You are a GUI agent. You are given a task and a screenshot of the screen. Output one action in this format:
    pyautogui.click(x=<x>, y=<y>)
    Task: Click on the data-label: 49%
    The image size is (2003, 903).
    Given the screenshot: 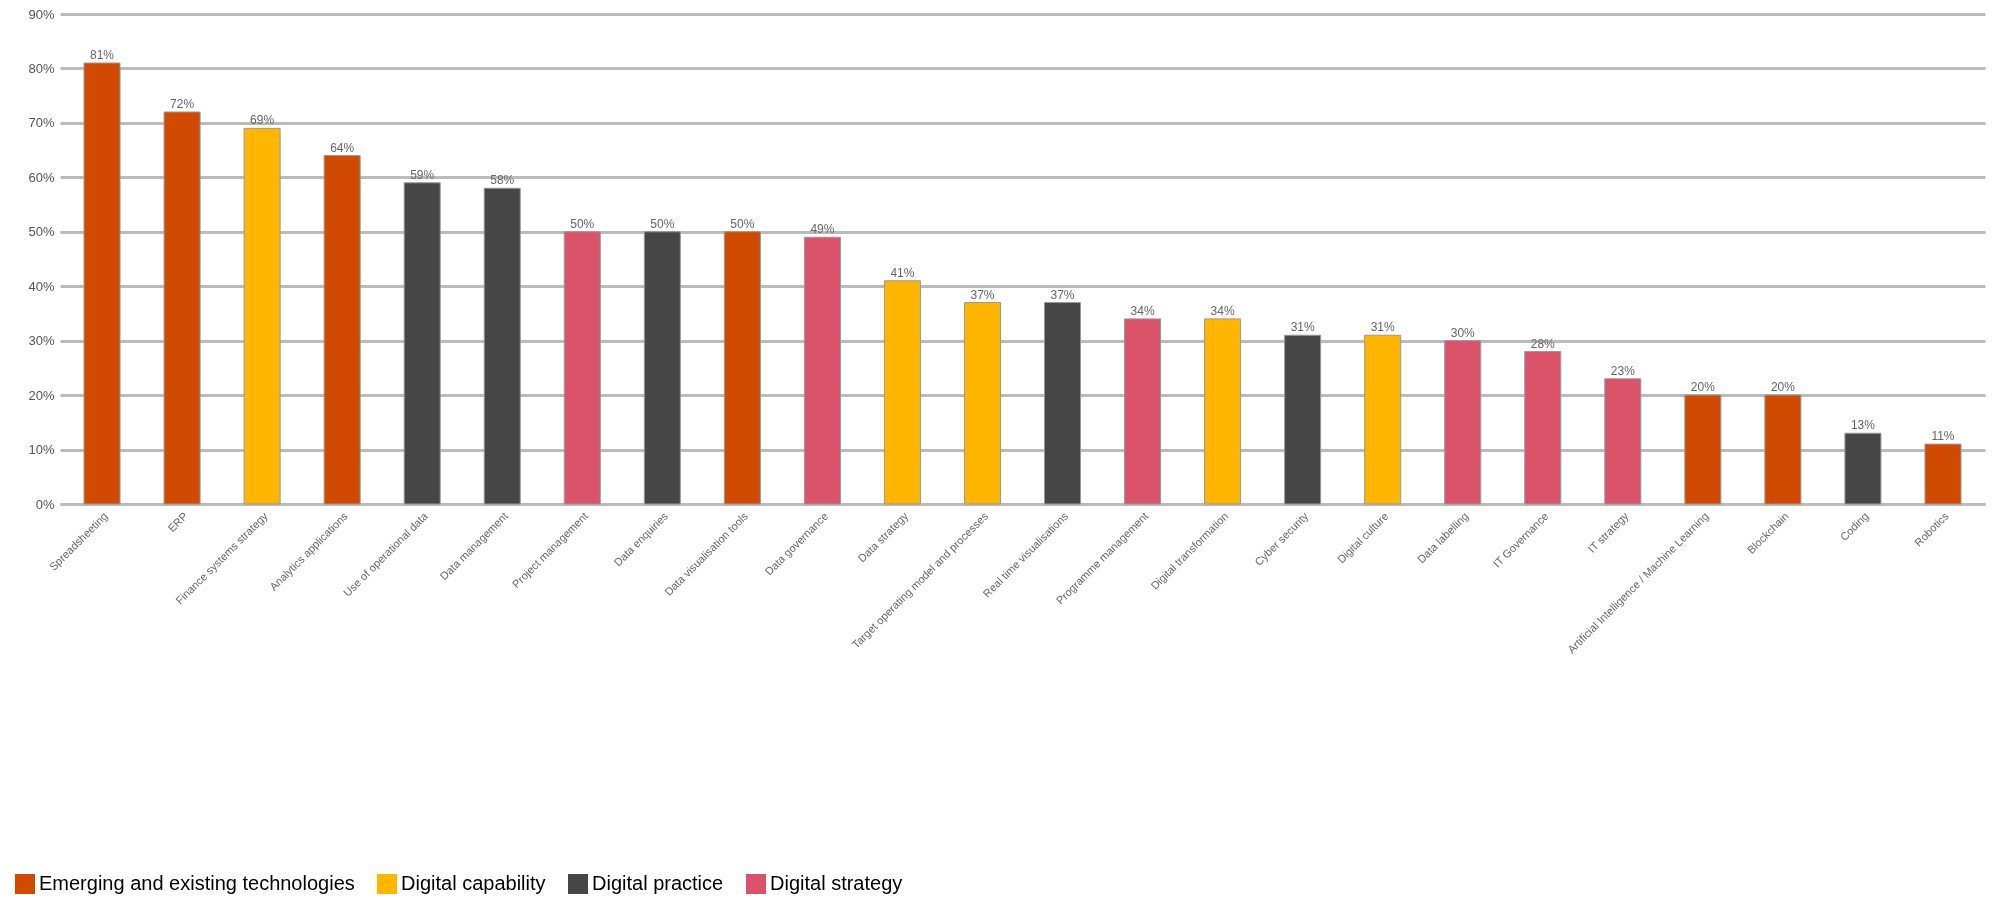 What is the action you would take?
    pyautogui.click(x=822, y=229)
    